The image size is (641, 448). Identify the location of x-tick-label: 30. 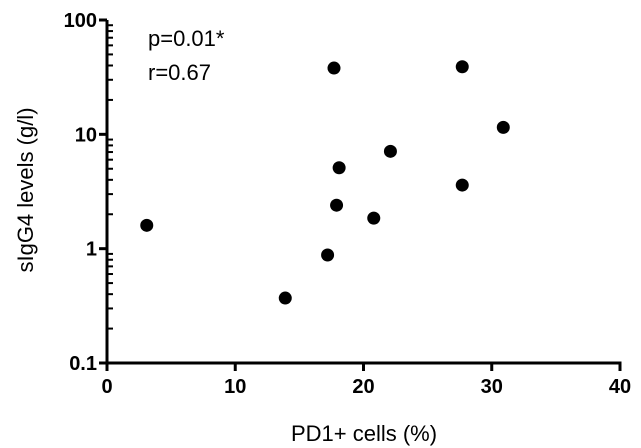
(492, 387).